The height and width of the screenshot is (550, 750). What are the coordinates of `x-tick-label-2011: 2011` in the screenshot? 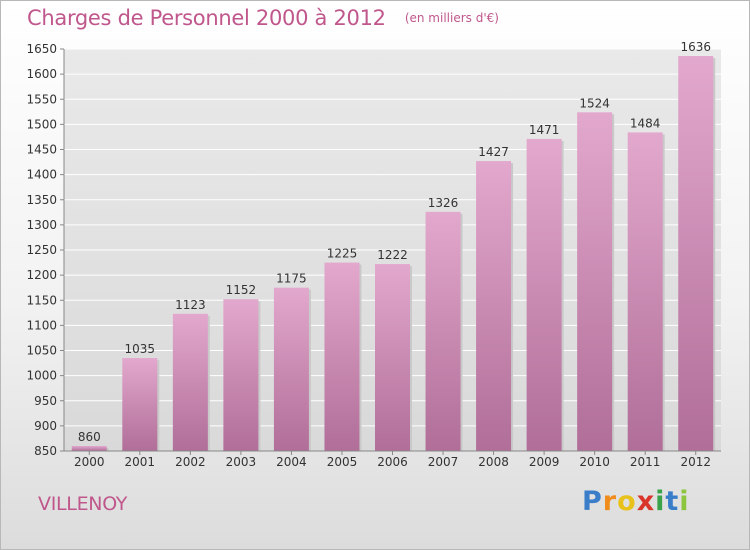 It's located at (645, 462).